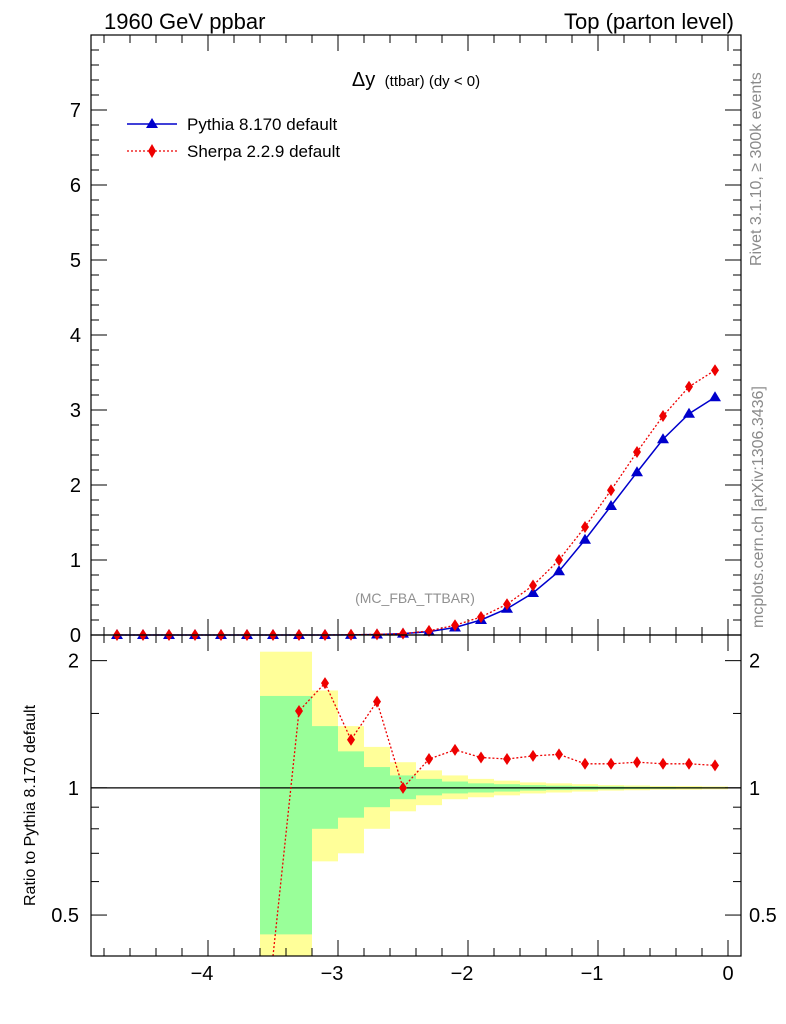 Image resolution: width=786 pixels, height=1024 pixels. I want to click on legend-entry-sherpa: Sherpa 2.2.9 default, so click(233, 151).